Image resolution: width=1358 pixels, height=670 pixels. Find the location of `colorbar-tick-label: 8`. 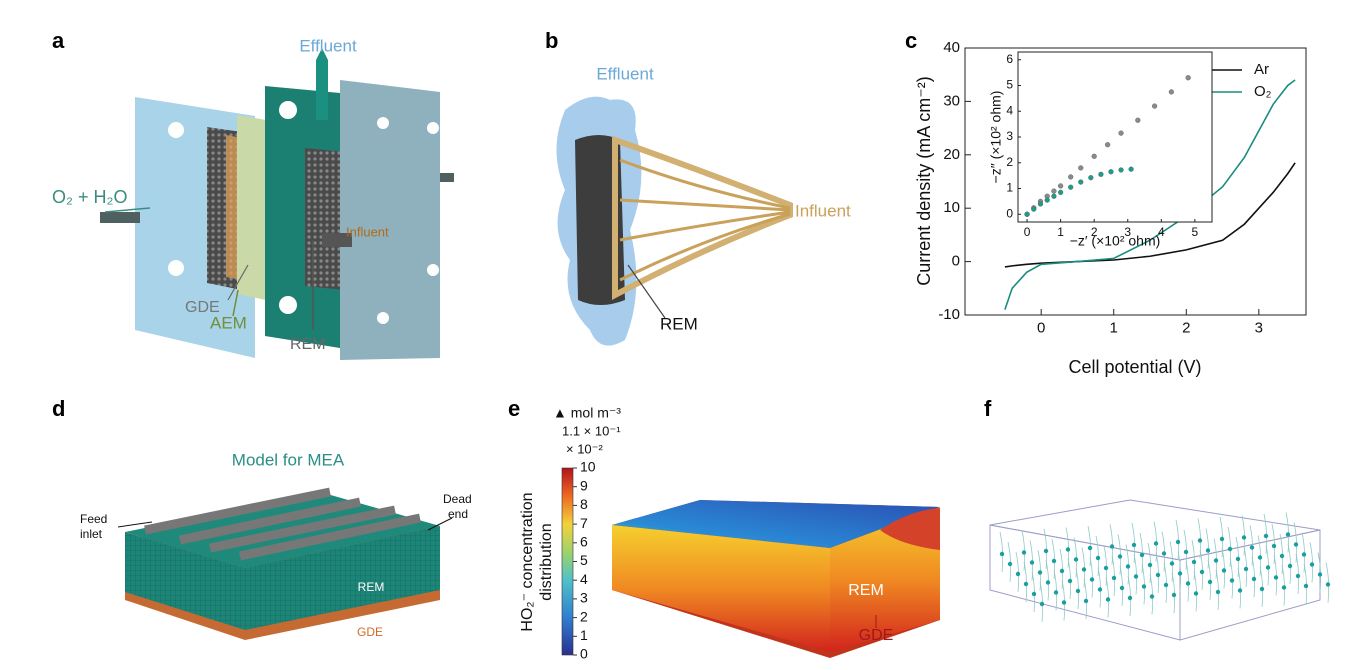

colorbar-tick-label: 8 is located at coordinates (584, 504).